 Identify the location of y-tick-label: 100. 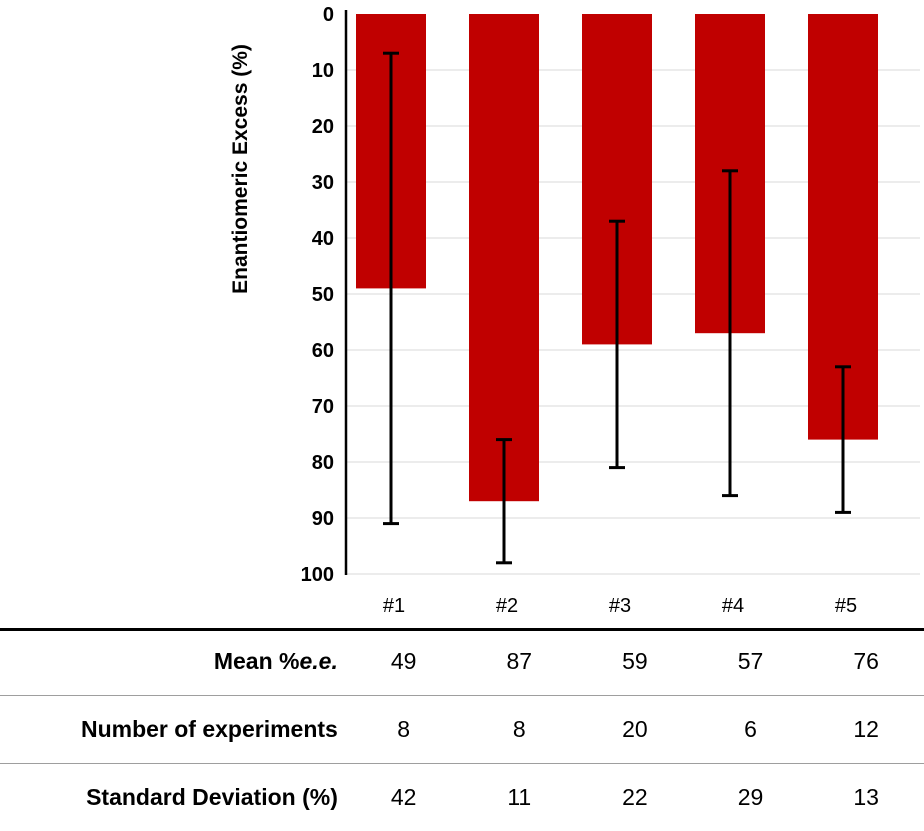
(317, 575).